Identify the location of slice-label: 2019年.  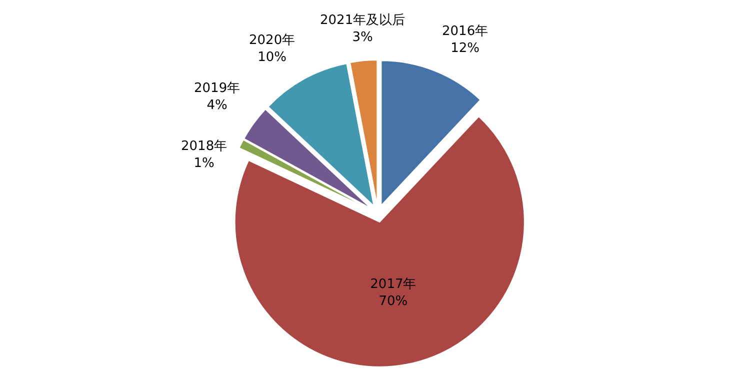
(217, 88).